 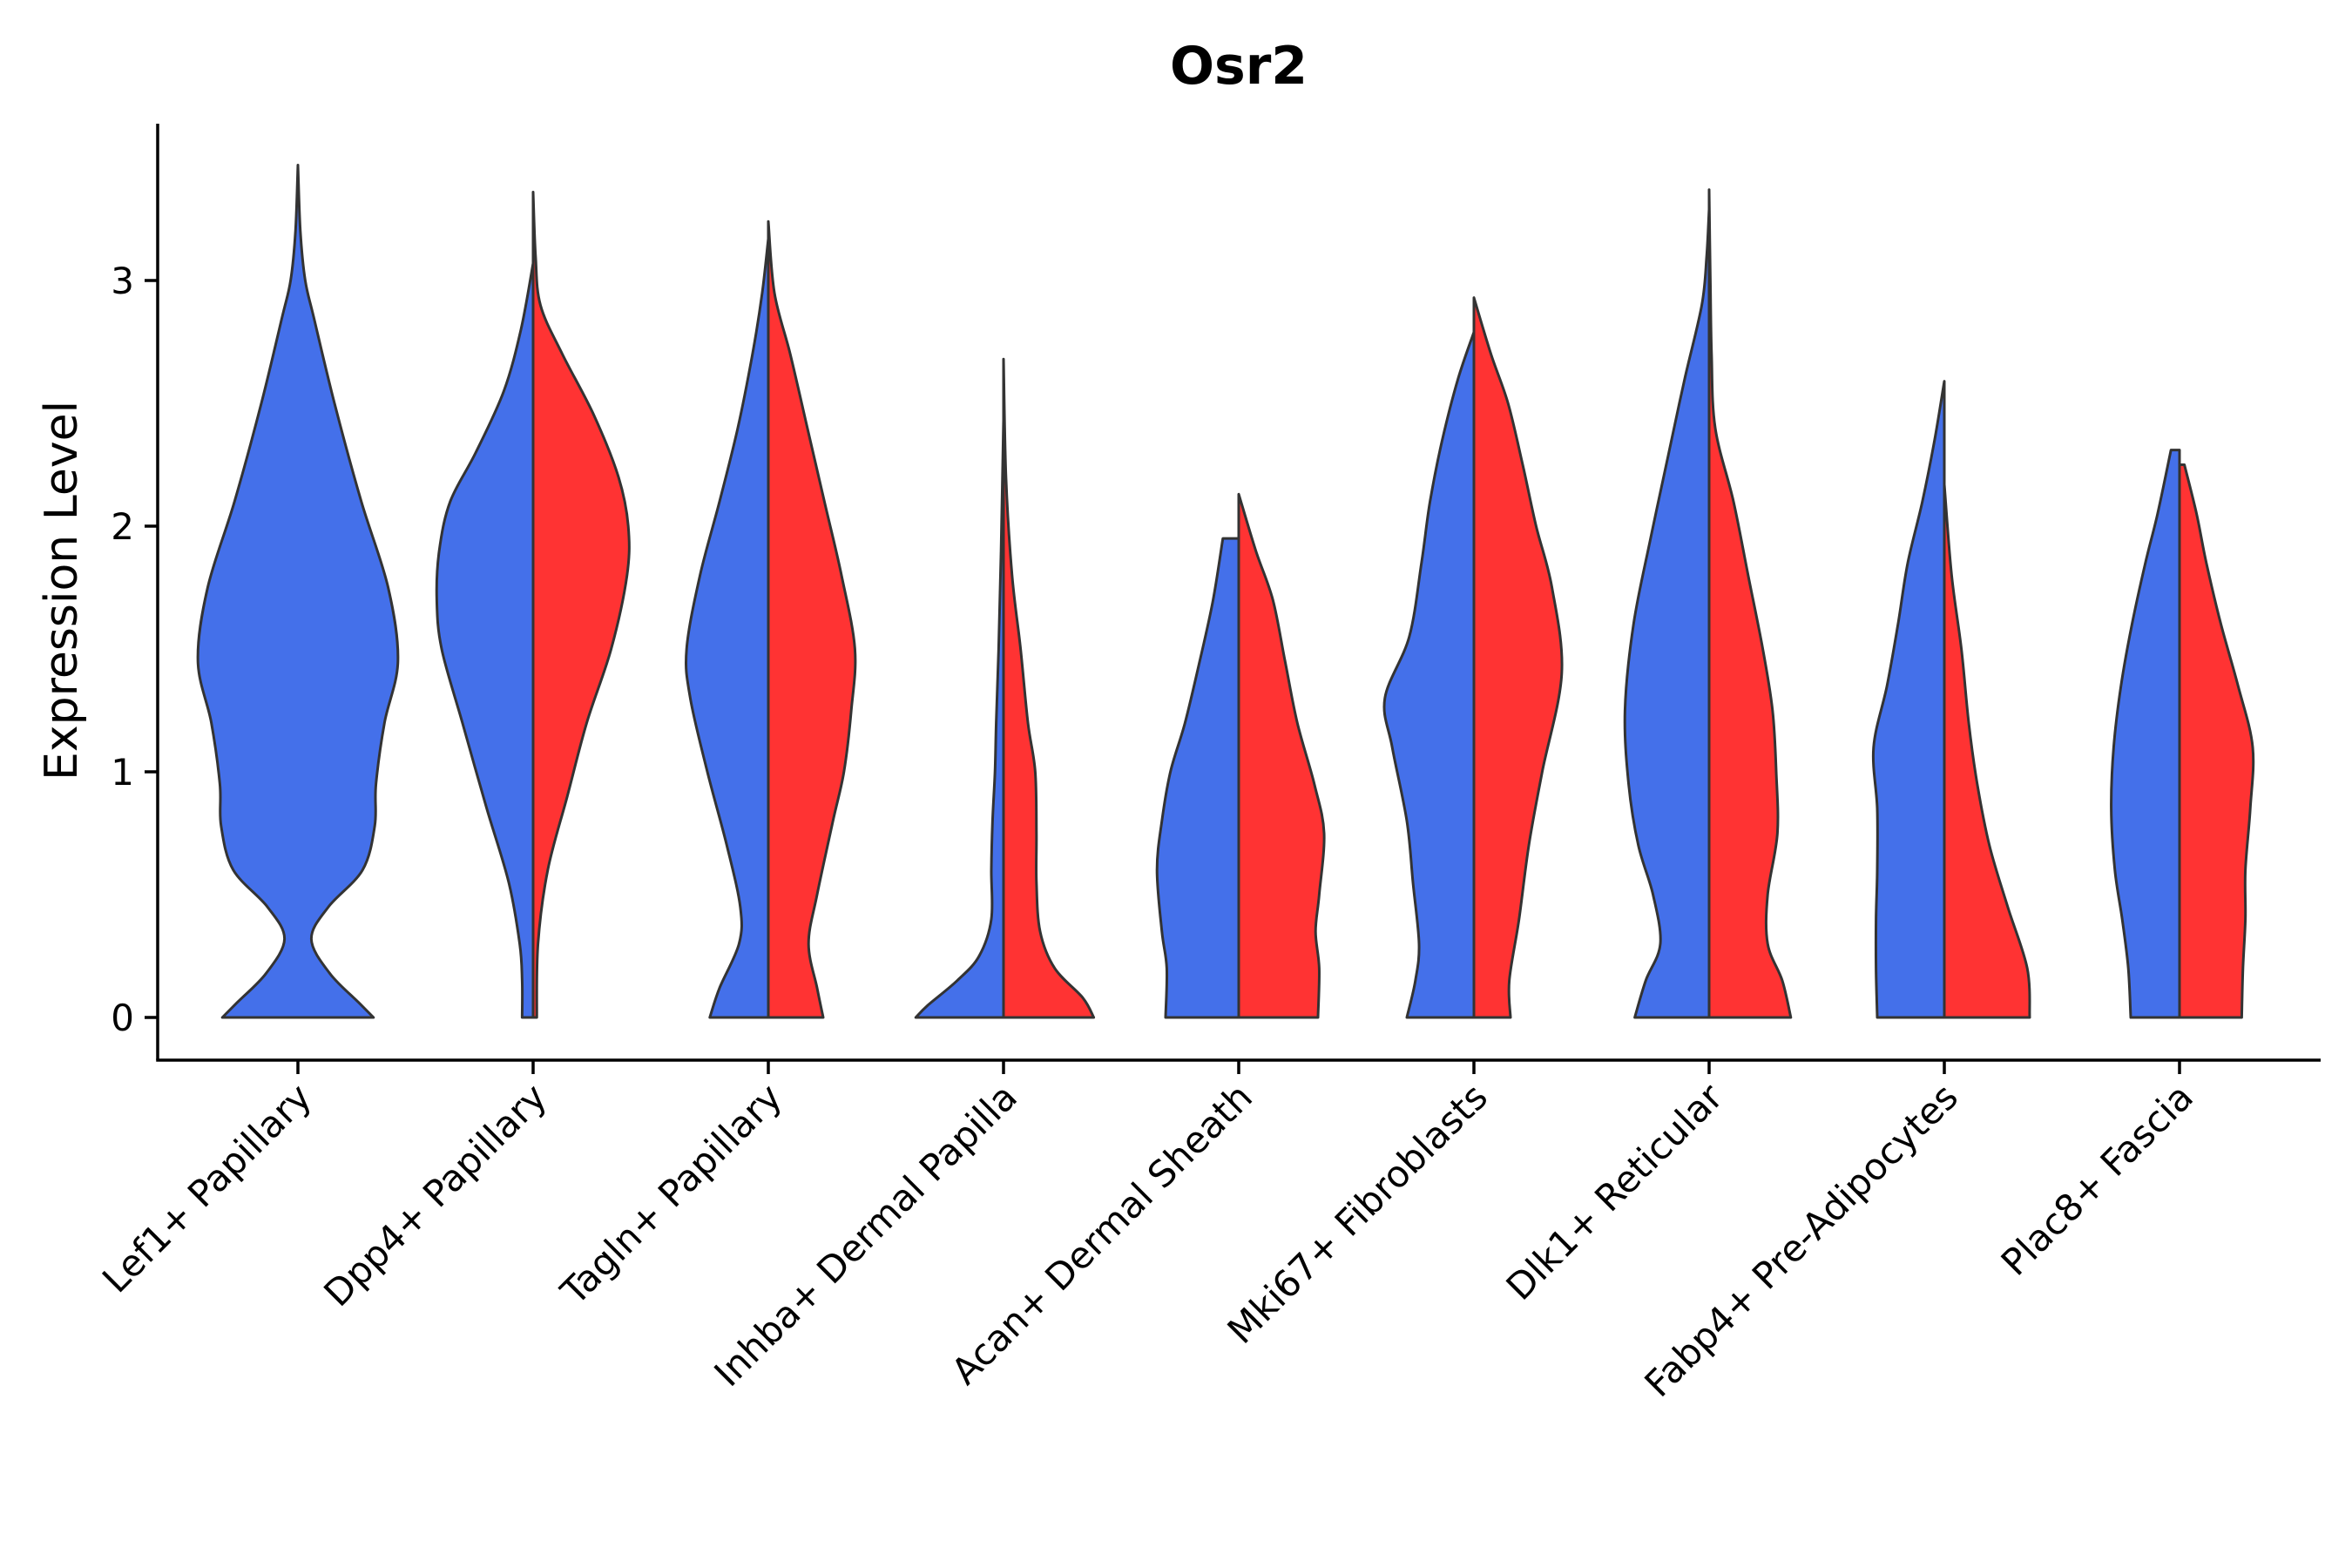 What do you see at coordinates (122, 1018) in the screenshot?
I see `y-tick-label: 0` at bounding box center [122, 1018].